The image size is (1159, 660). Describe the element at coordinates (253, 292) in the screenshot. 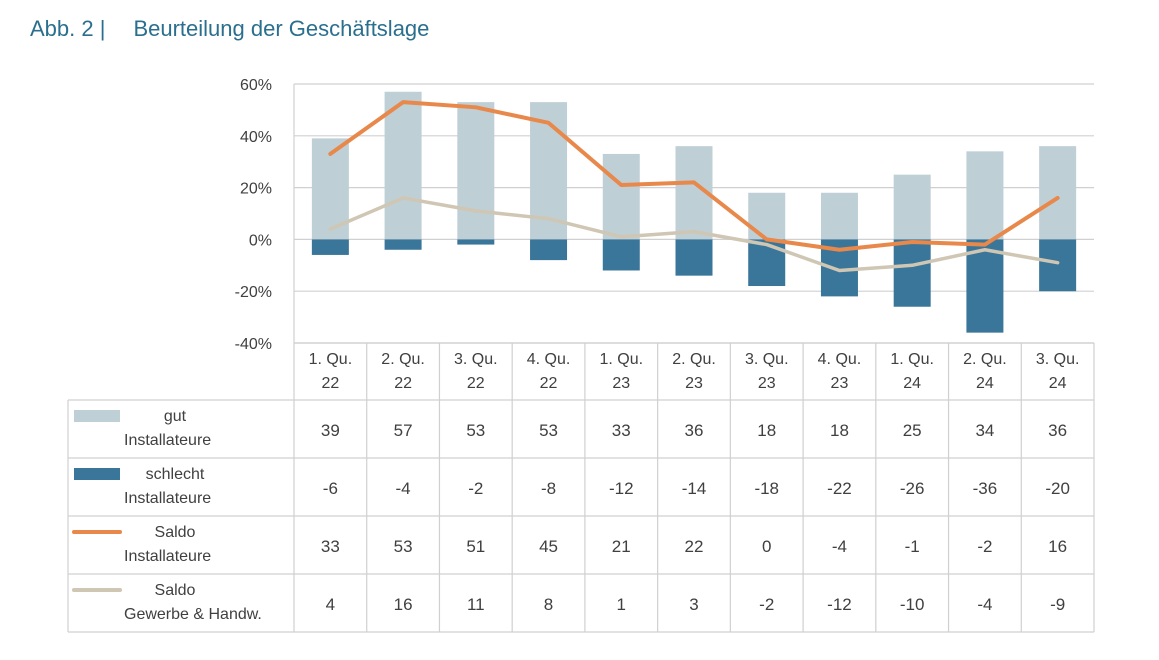

I see `y-tick-label: -20%` at that location.